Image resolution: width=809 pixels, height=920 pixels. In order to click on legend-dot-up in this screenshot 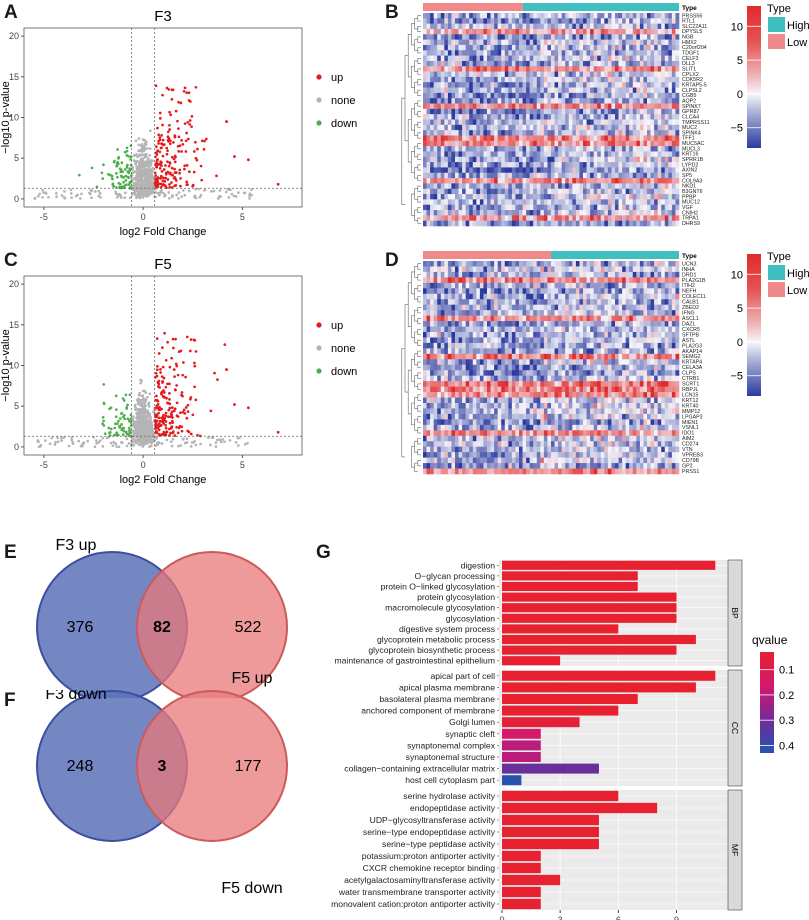, I will do `click(319, 325)`.